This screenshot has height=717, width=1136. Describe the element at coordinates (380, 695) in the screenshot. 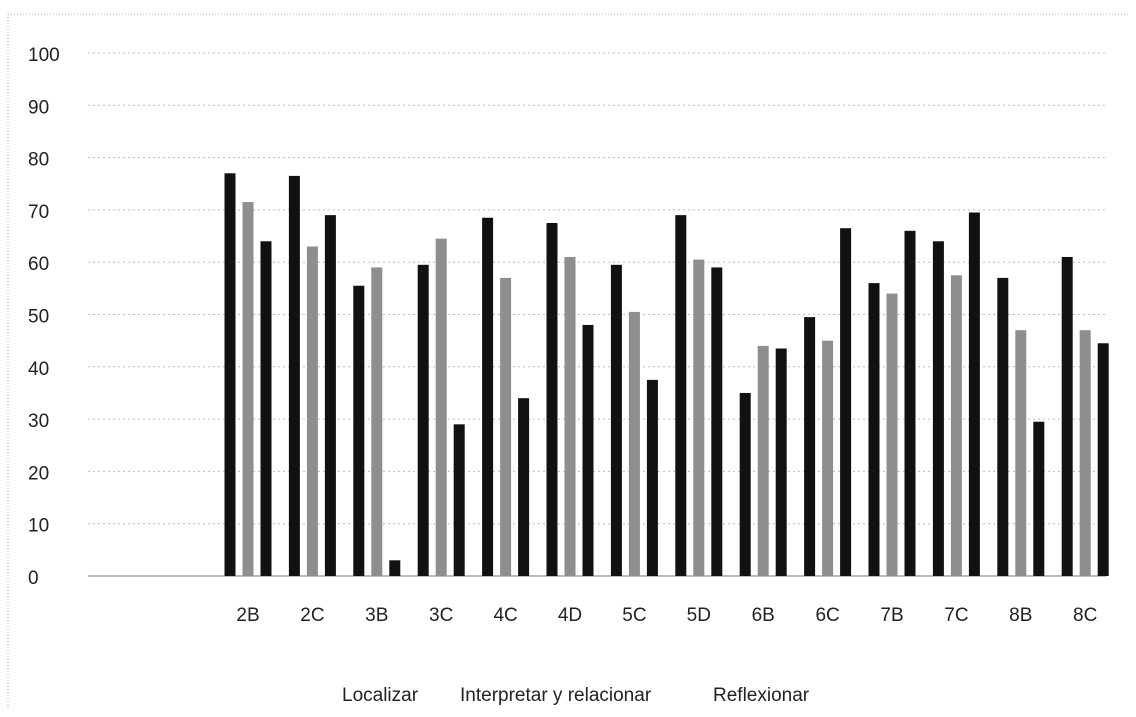

I see `legend-entry: Localizar` at that location.